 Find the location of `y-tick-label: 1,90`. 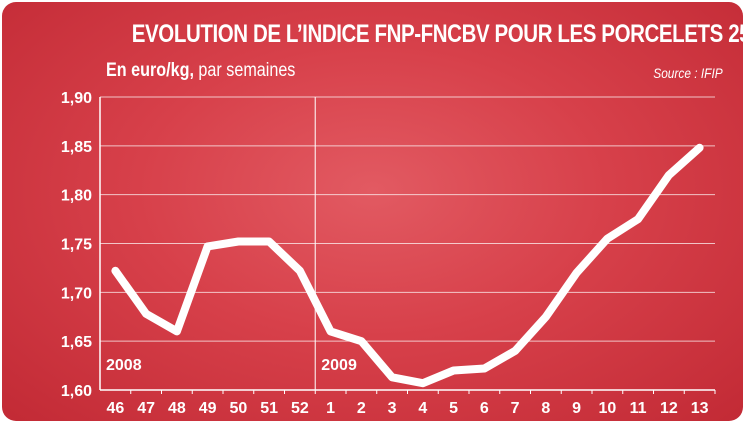

y-tick-label: 1,90 is located at coordinates (76, 98).